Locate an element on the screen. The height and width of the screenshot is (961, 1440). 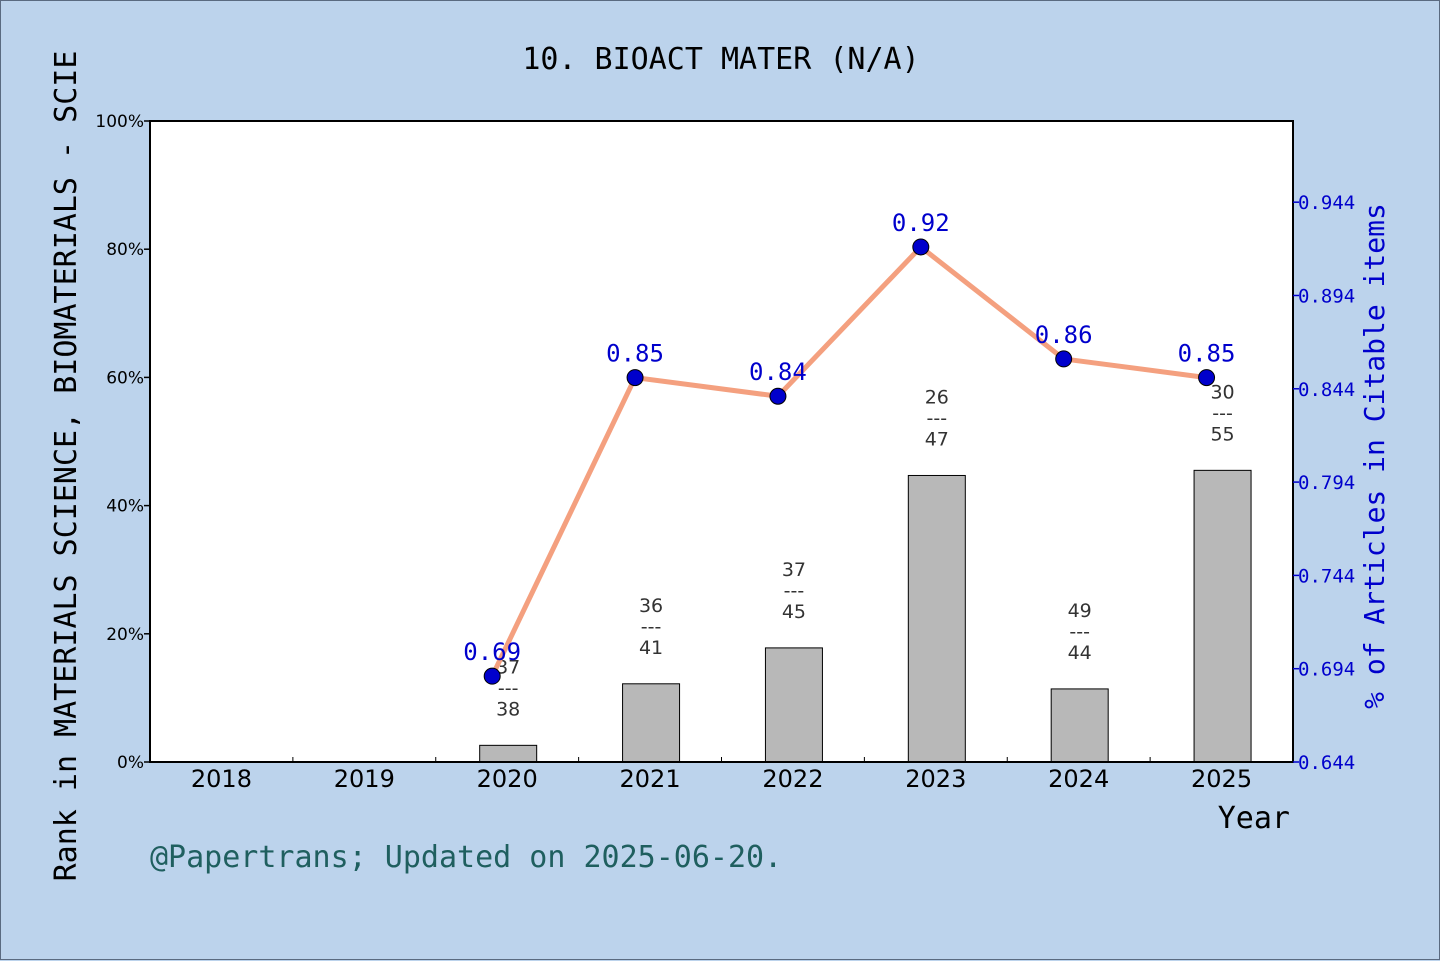
credit-text: @Papertrans; Updated on 2025-06-20. is located at coordinates (466, 857).